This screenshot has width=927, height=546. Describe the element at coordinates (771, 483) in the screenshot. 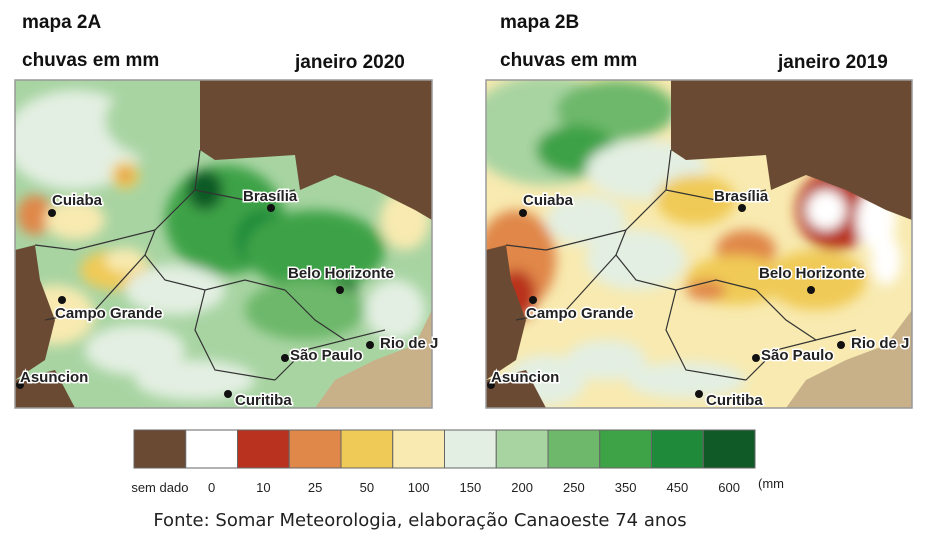

I see `legend-unit: (mm` at that location.